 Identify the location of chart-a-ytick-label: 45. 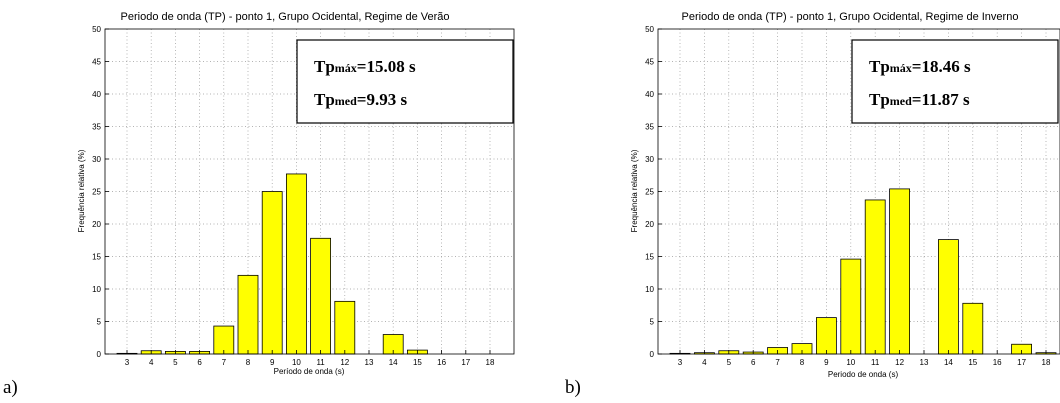
(96, 62).